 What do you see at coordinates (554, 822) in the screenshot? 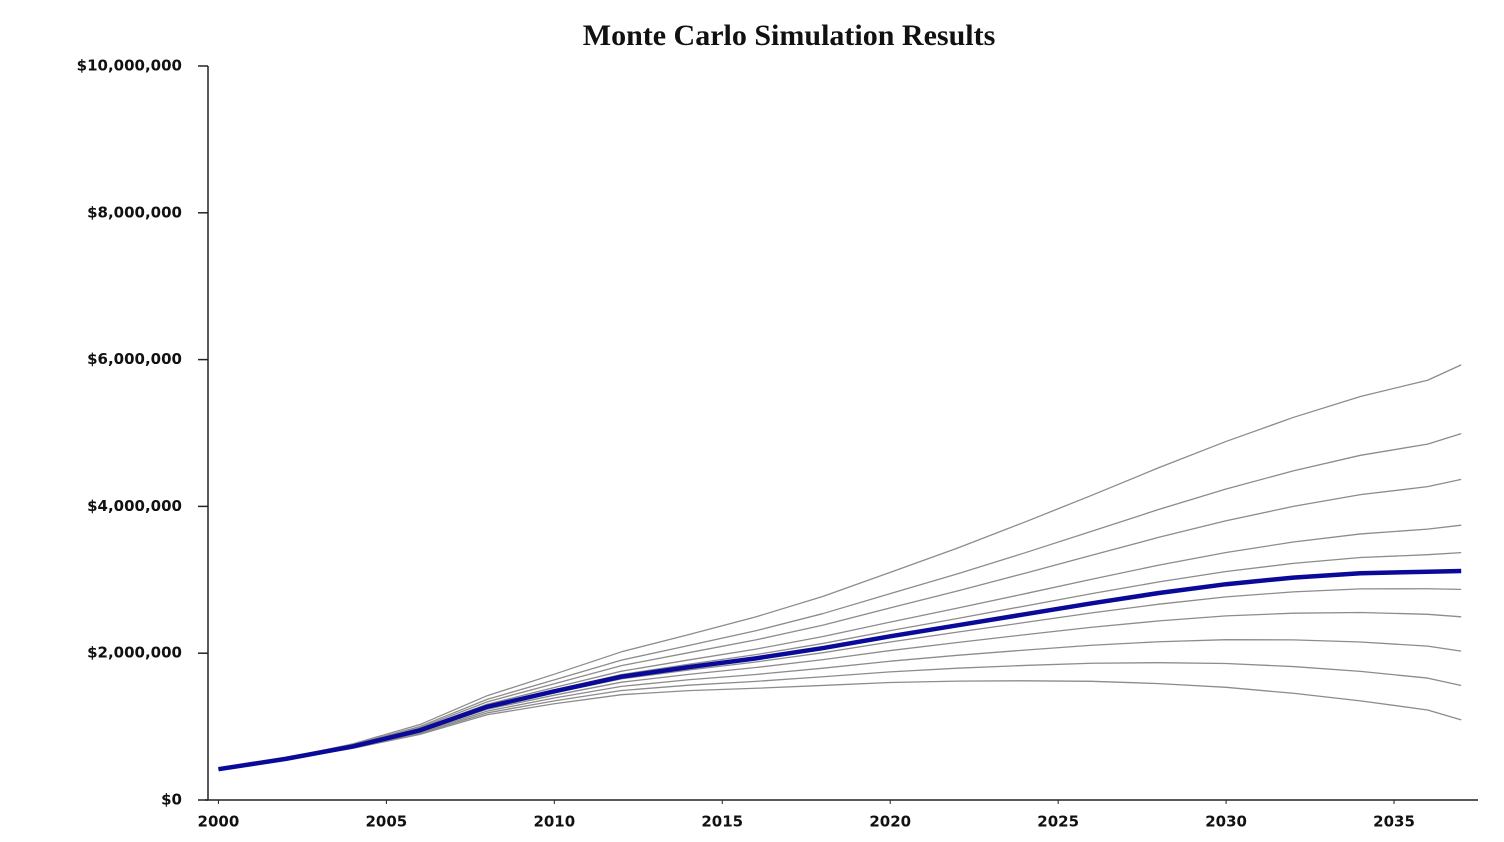
I see `x-tick-label: 2010` at bounding box center [554, 822].